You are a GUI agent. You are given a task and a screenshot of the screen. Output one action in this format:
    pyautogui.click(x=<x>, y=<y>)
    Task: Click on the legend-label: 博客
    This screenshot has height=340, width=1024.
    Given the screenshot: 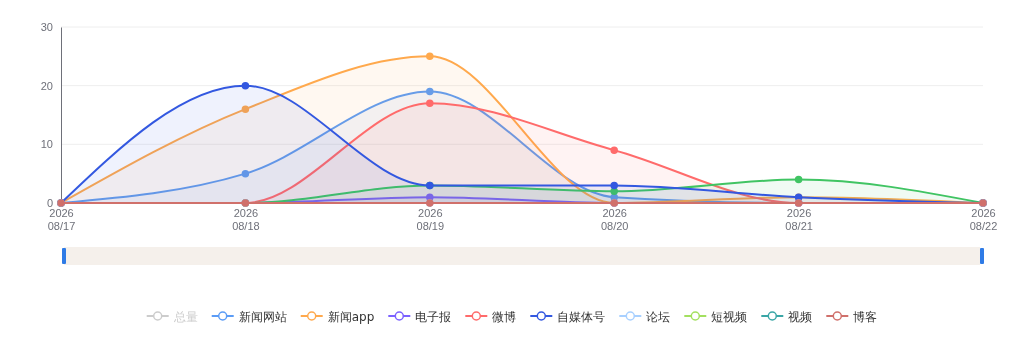 What is the action you would take?
    pyautogui.click(x=865, y=316)
    